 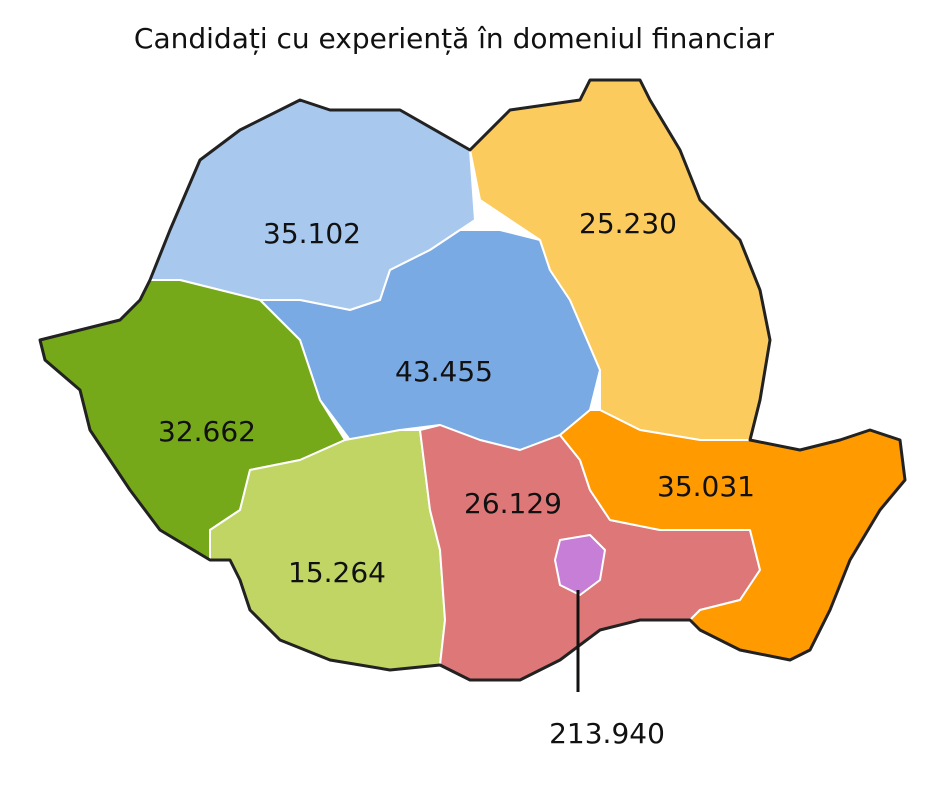 What do you see at coordinates (312, 233) in the screenshot?
I see `region-label: 35.102` at bounding box center [312, 233].